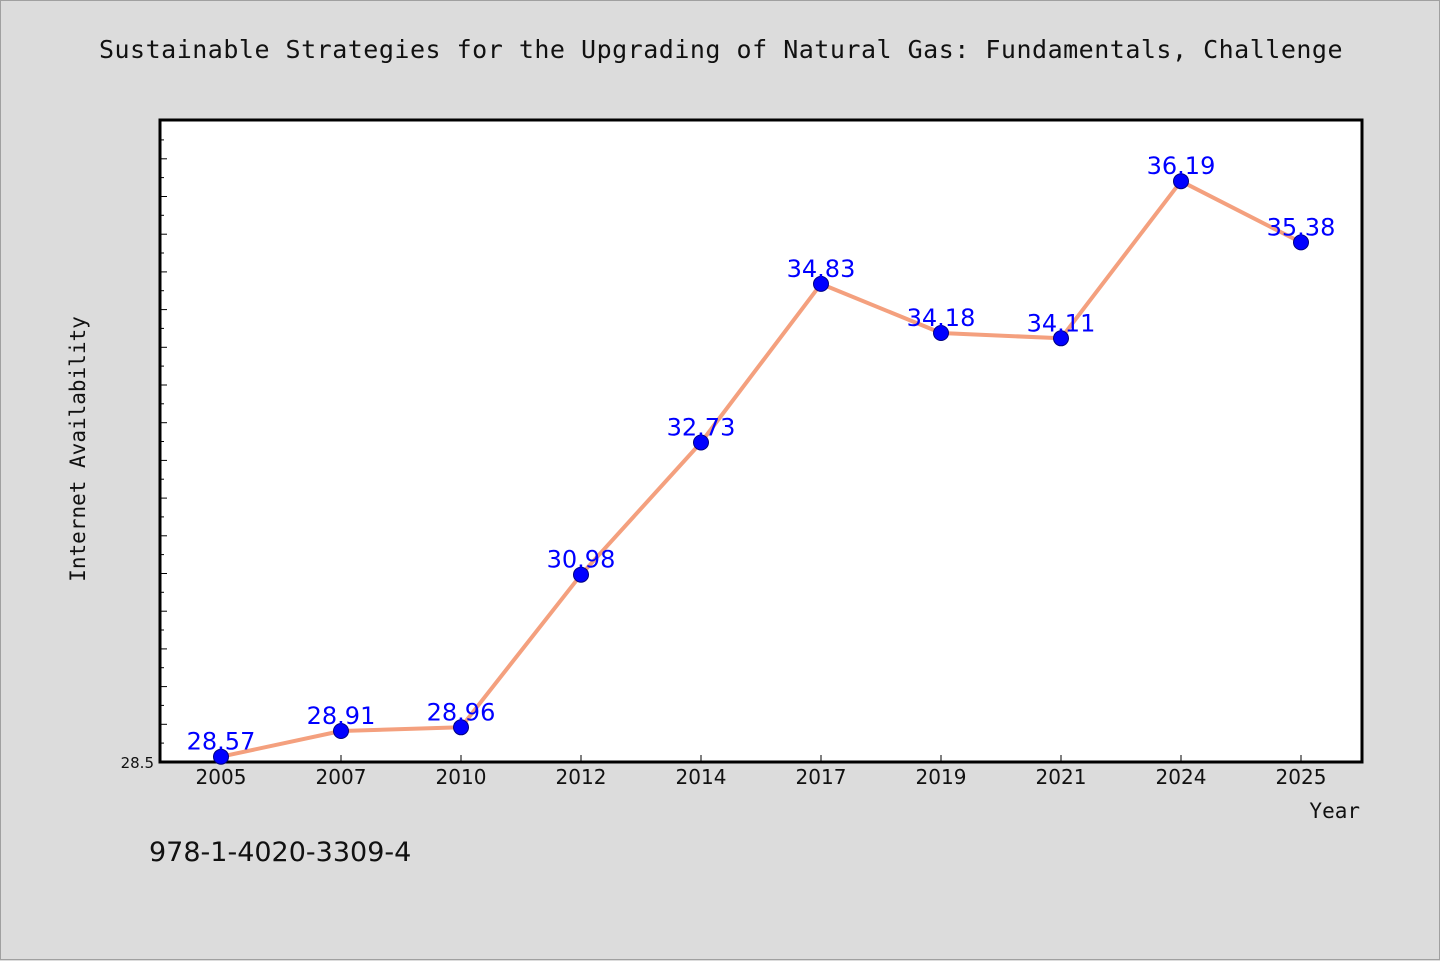 The height and width of the screenshot is (961, 1440). Describe the element at coordinates (163, 451) in the screenshot. I see `y-axis-ticks` at that location.